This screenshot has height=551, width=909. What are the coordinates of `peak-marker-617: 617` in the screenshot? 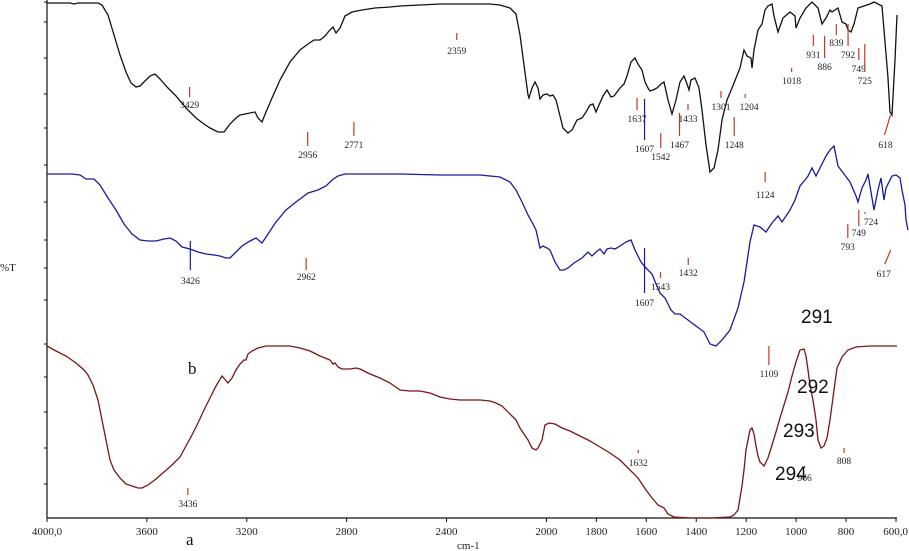 It's located at (884, 264).